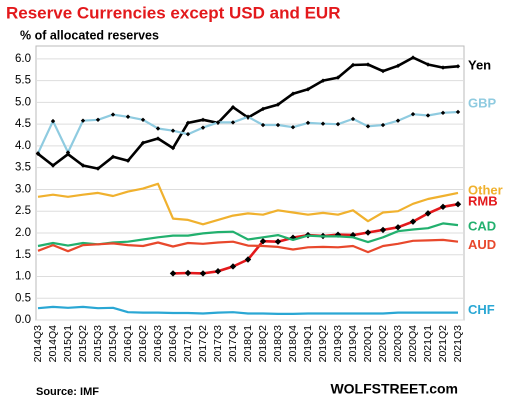  I want to click on y-tick-label: 6.0, so click(23, 59).